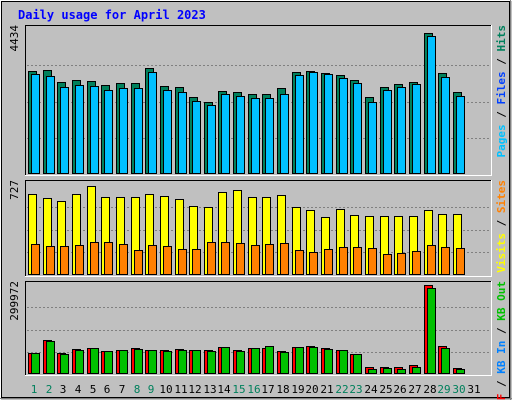 The width and height of the screenshot is (512, 400). I want to click on day-label: 7, so click(122, 389).